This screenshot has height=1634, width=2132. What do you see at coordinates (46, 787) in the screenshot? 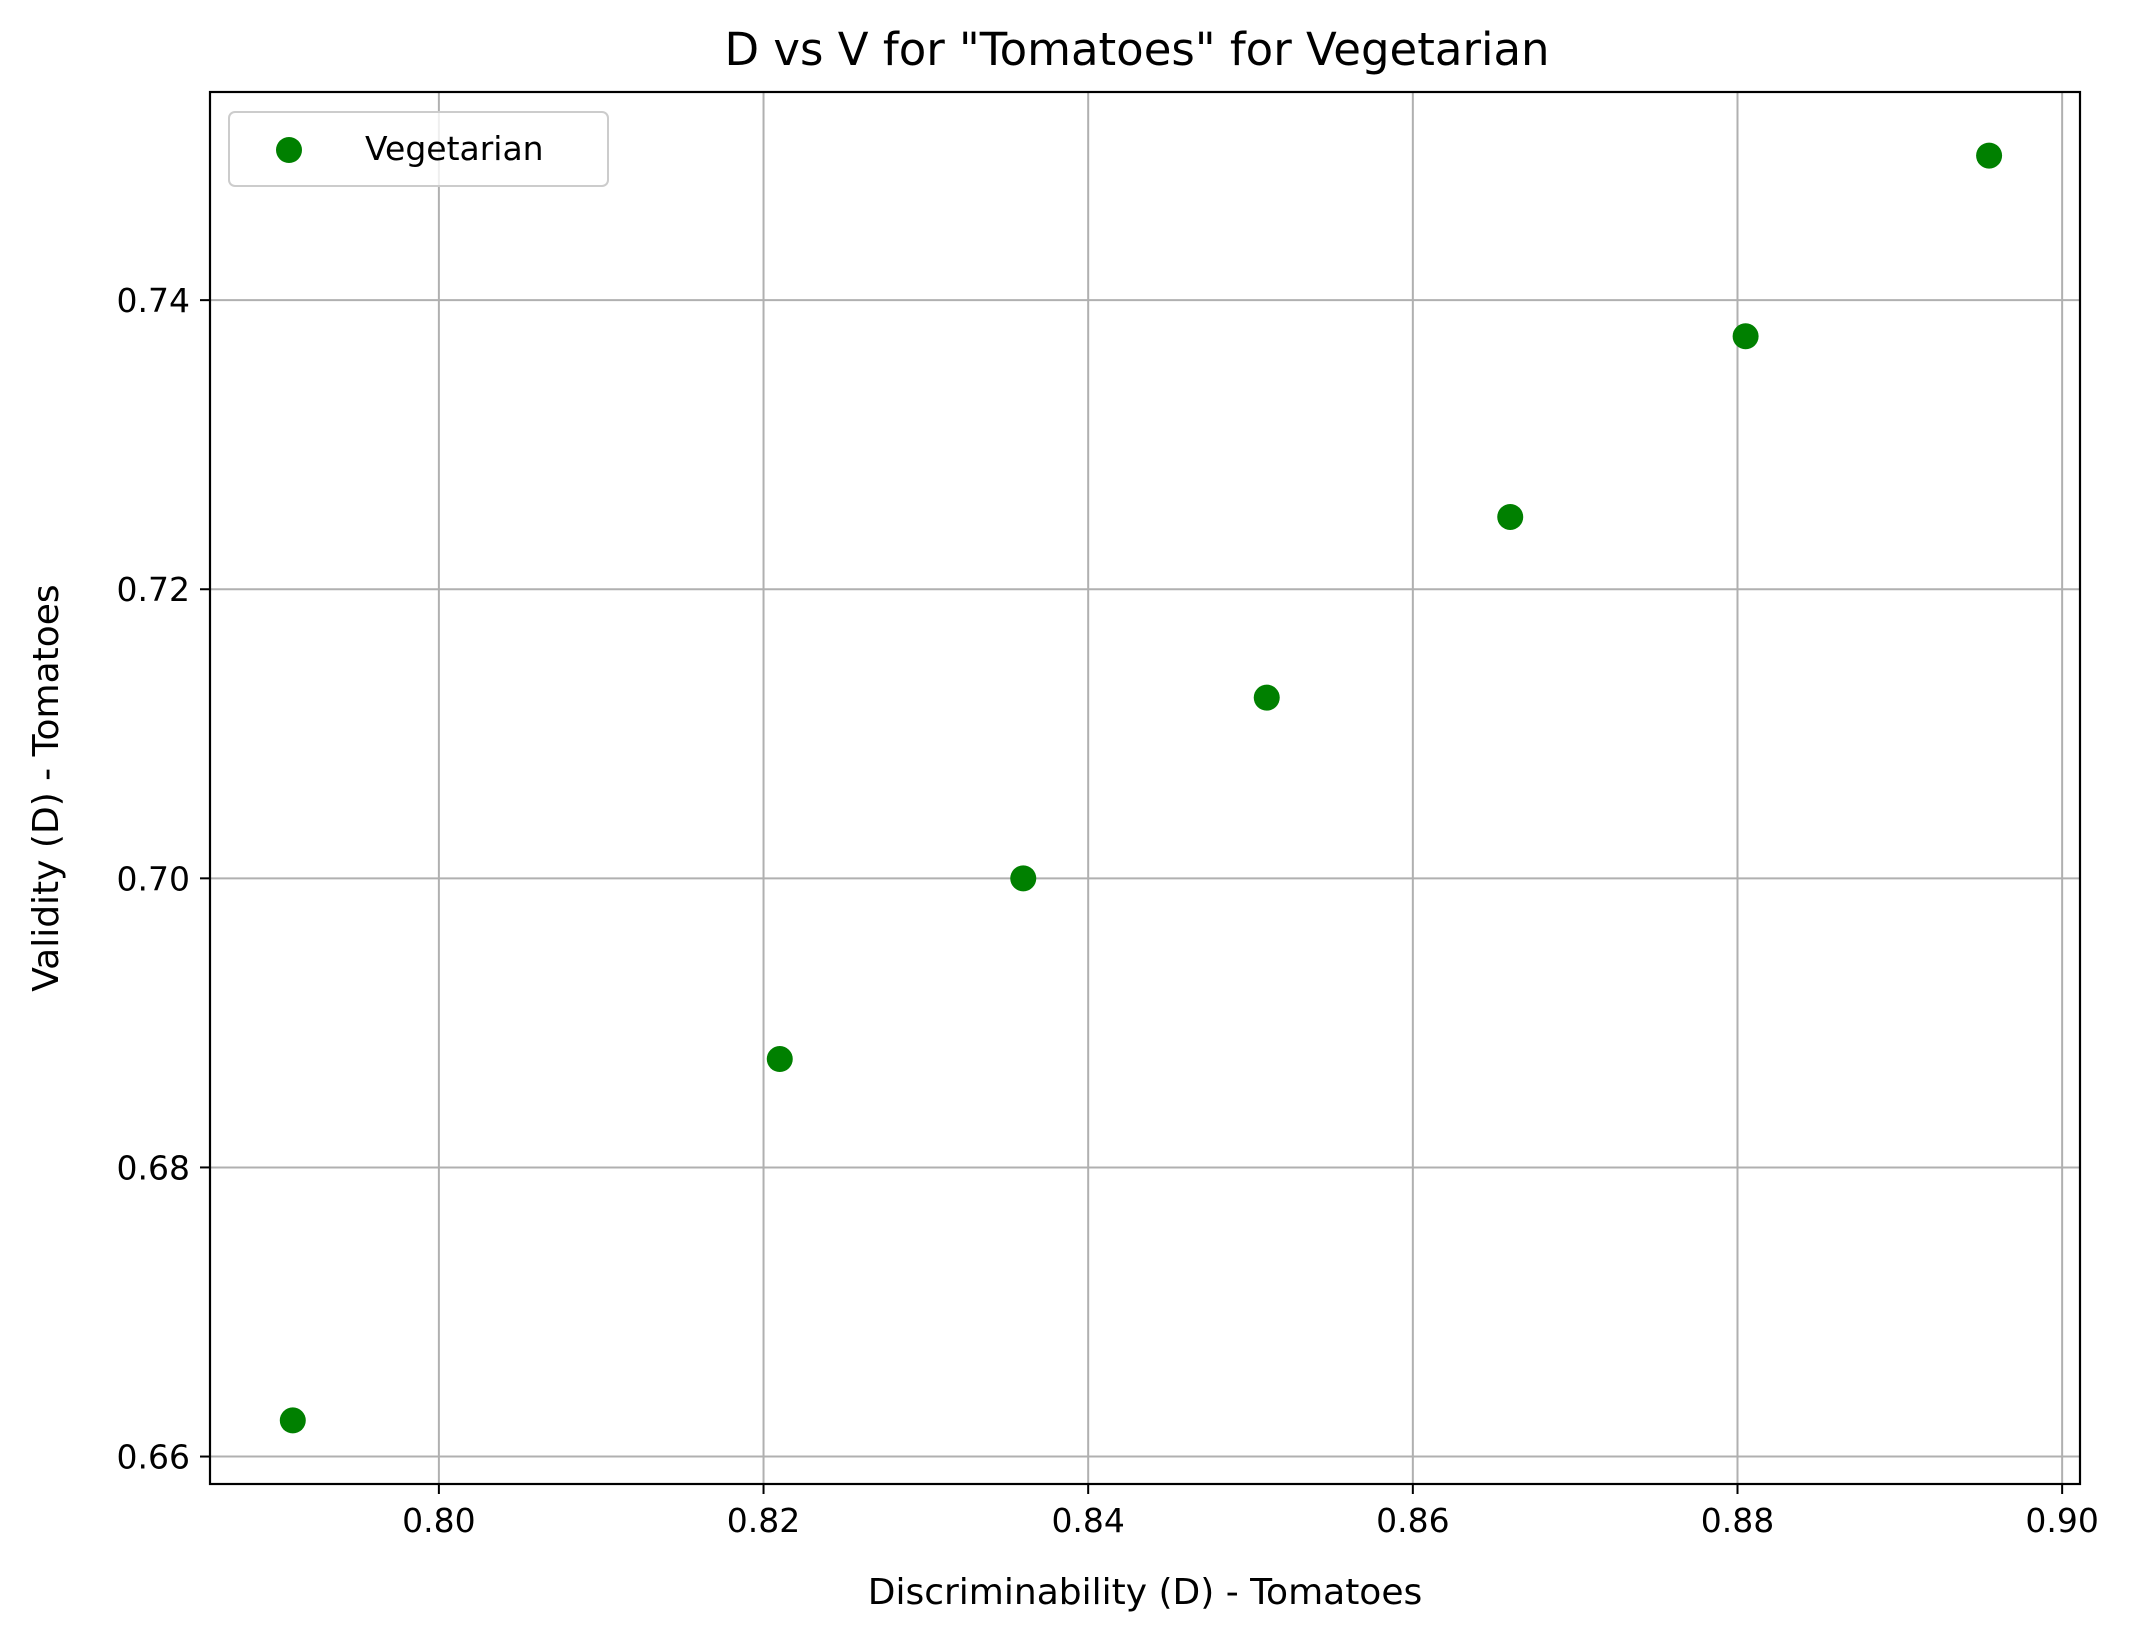
I see `y-axis-label: Validity (D) - Tomatoes` at bounding box center [46, 787].